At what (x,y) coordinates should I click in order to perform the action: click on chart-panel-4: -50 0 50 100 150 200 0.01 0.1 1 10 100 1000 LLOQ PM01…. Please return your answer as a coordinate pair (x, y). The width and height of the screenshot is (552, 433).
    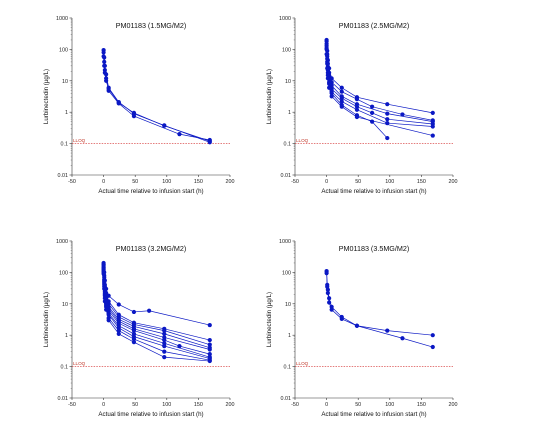
    Looking at the image, I should click on (362, 328).